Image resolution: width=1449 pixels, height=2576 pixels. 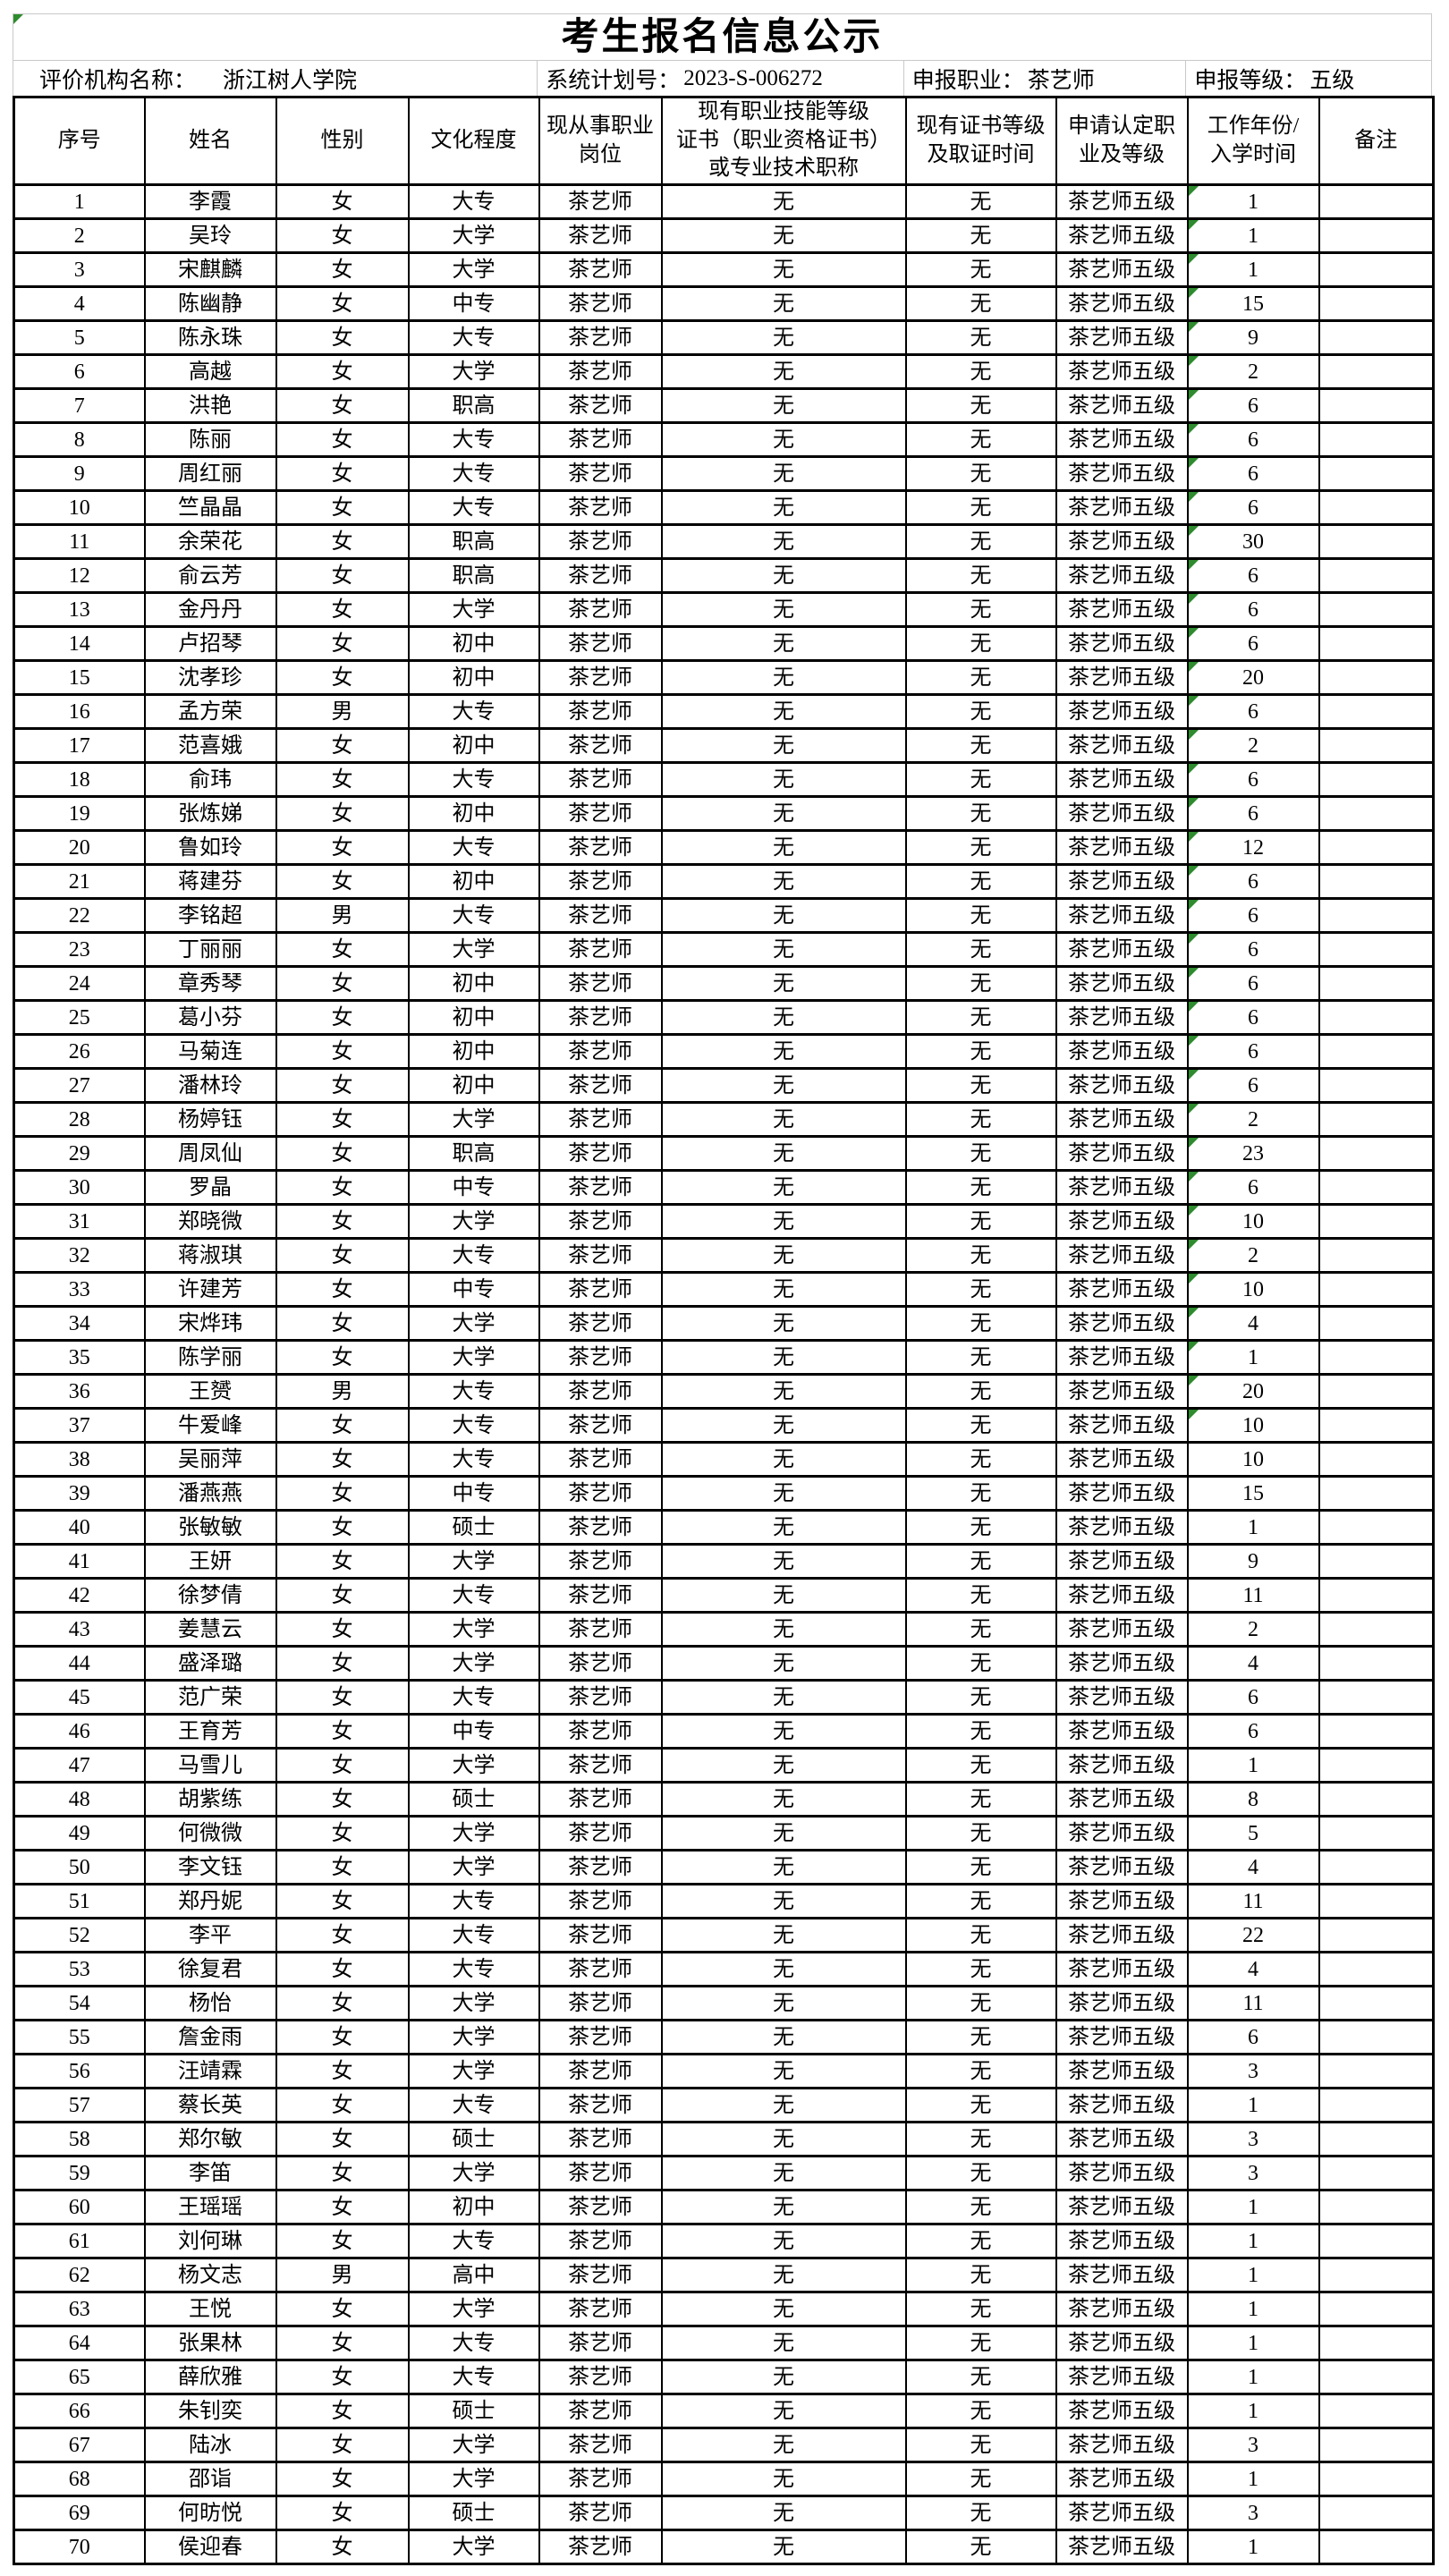 I want to click on cell-no: 3, so click(x=79, y=270).